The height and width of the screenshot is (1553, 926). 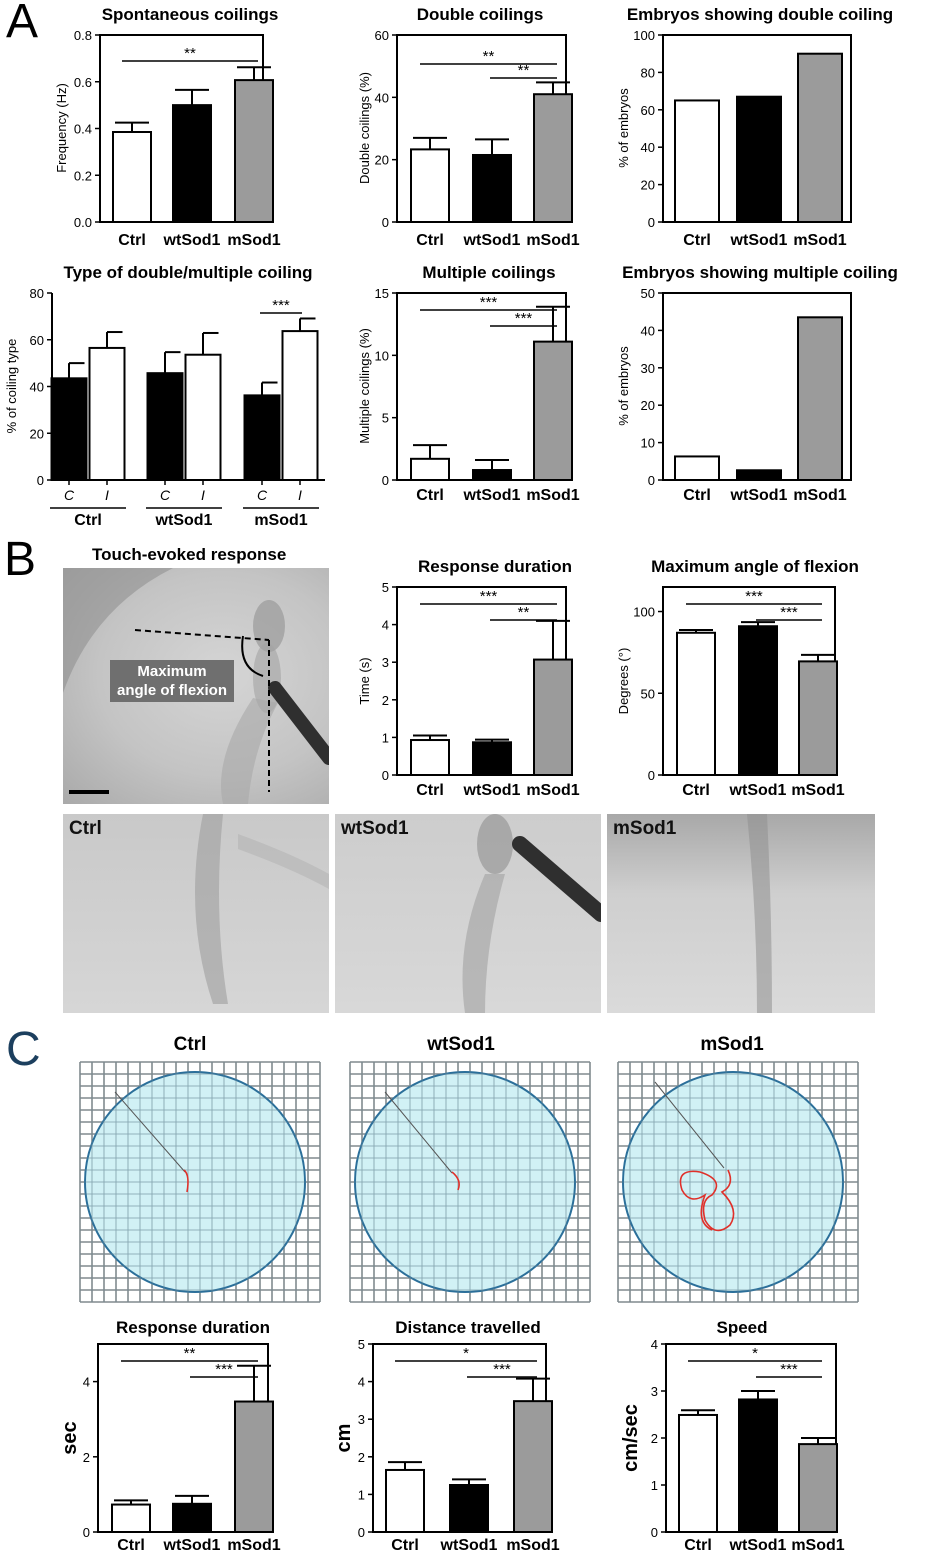 I want to click on y-tick-label: 0.6, so click(x=83, y=82).